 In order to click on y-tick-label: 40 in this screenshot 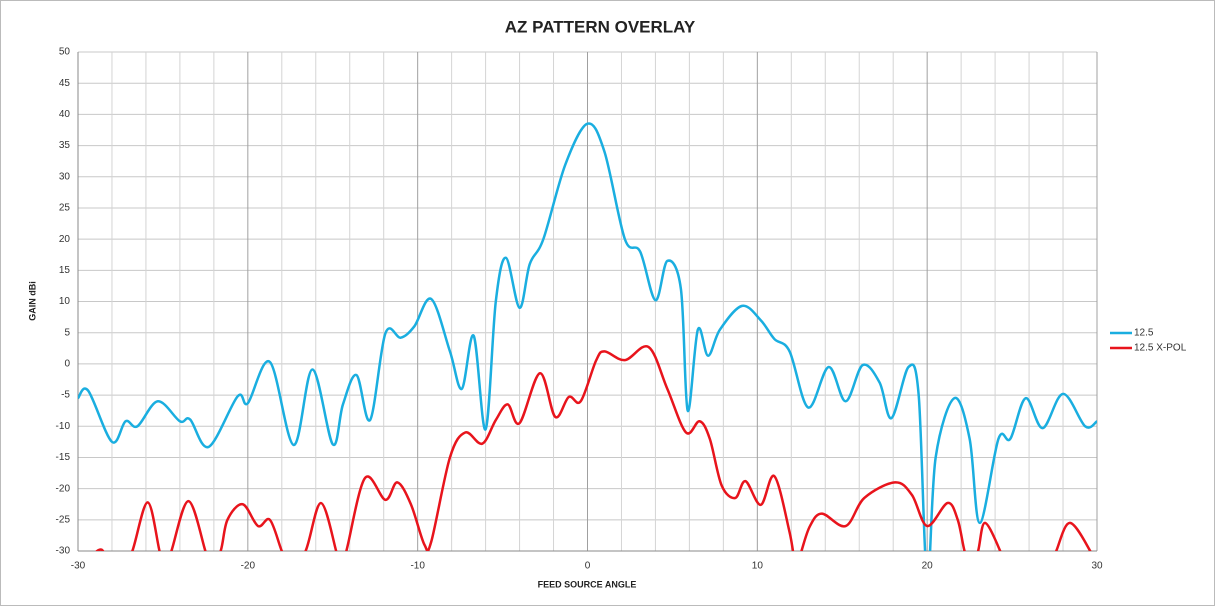, I will do `click(65, 114)`.